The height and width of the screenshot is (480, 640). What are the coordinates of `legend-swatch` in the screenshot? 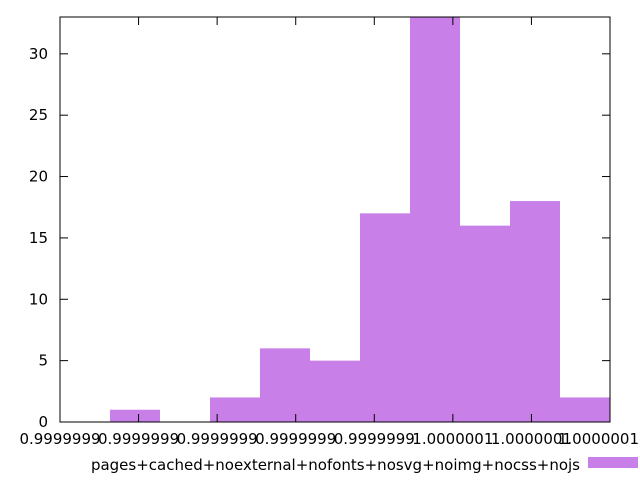 It's located at (613, 462).